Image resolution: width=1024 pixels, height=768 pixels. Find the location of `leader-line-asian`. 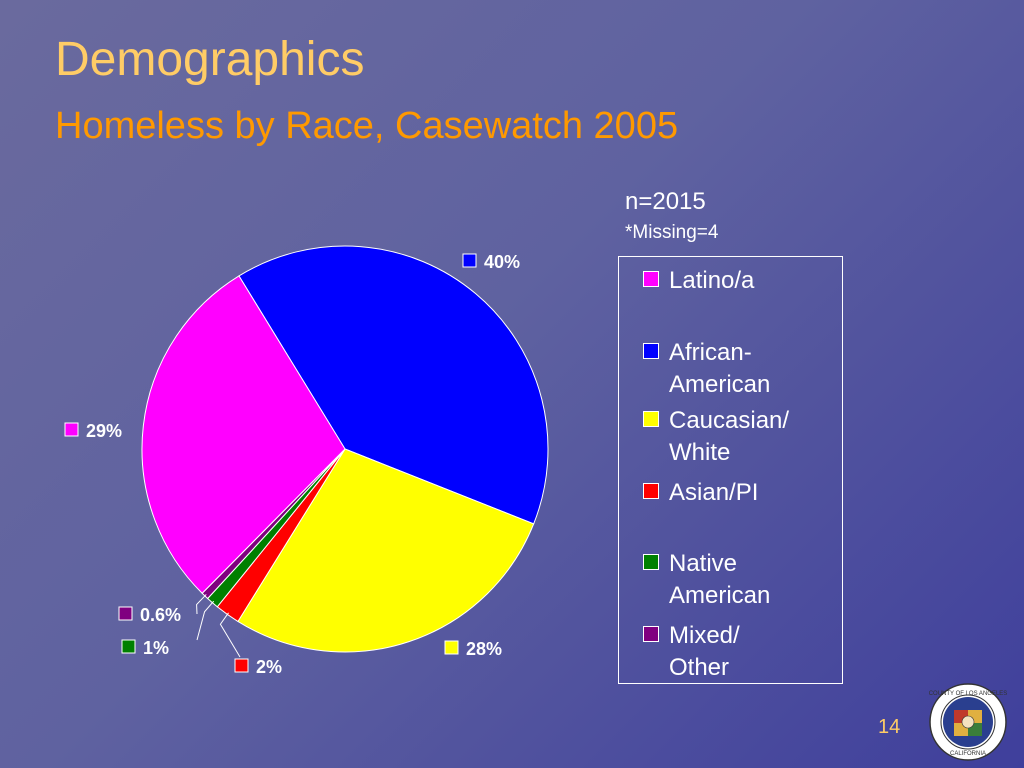

leader-line-asian is located at coordinates (230, 635).